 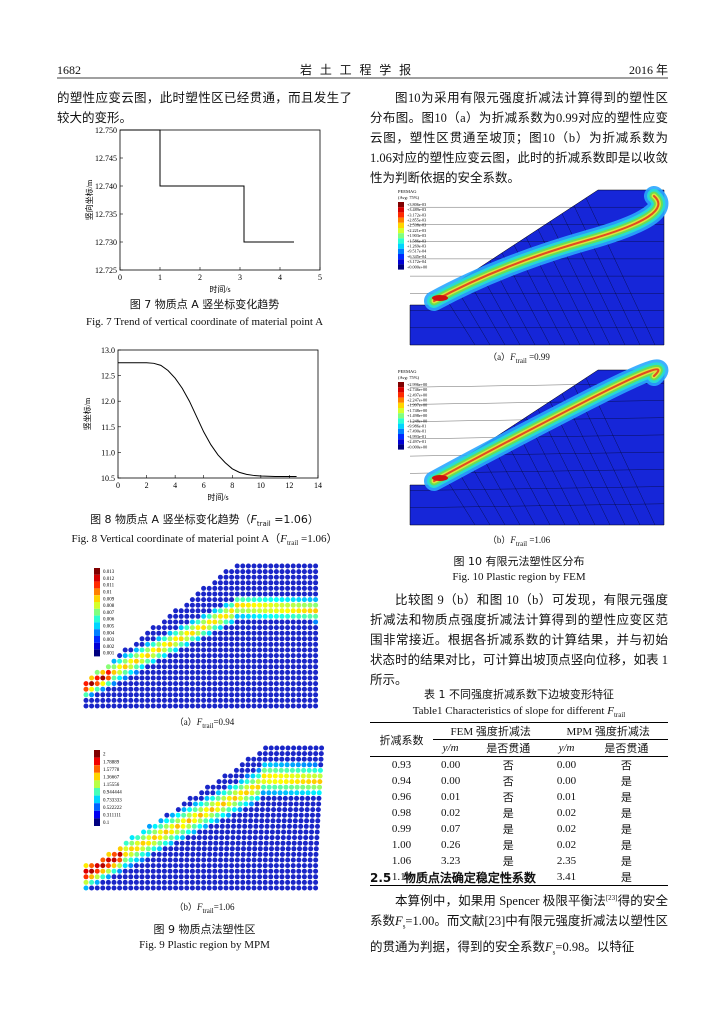 What do you see at coordinates (109, 633) in the screenshot?
I see `legend-label: 0.004` at bounding box center [109, 633].